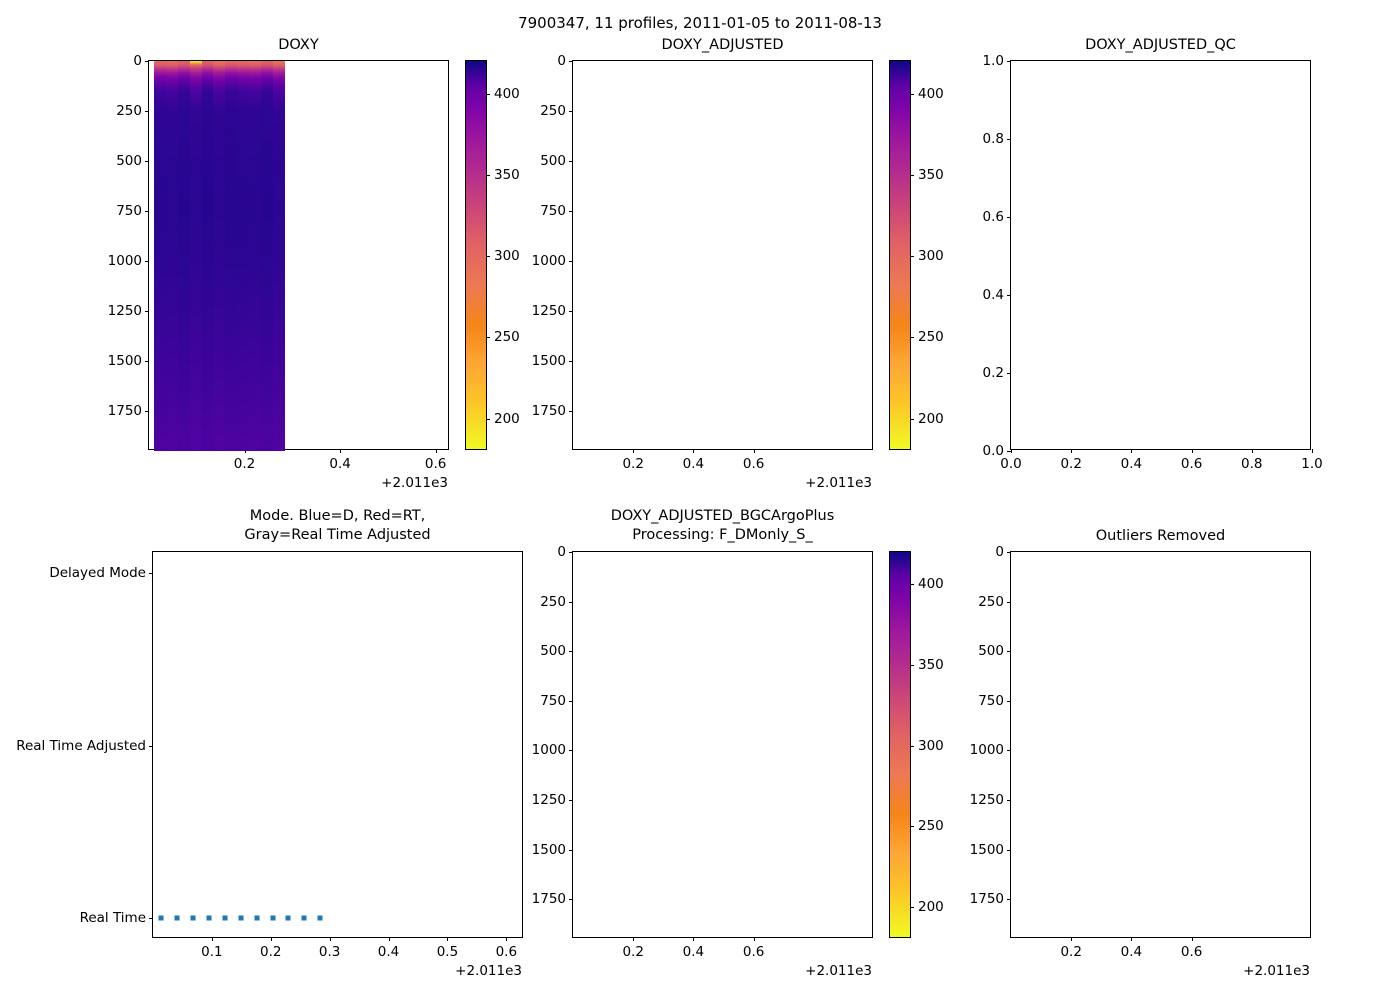  Describe the element at coordinates (1160, 45) in the screenshot. I see `panel-title-top-right: DOXY_ADJUSTED_QC` at that location.